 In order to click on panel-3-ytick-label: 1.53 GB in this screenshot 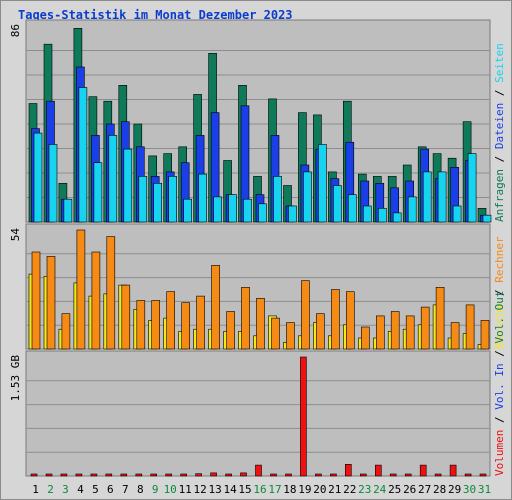, I will do `click(15, 378)`.